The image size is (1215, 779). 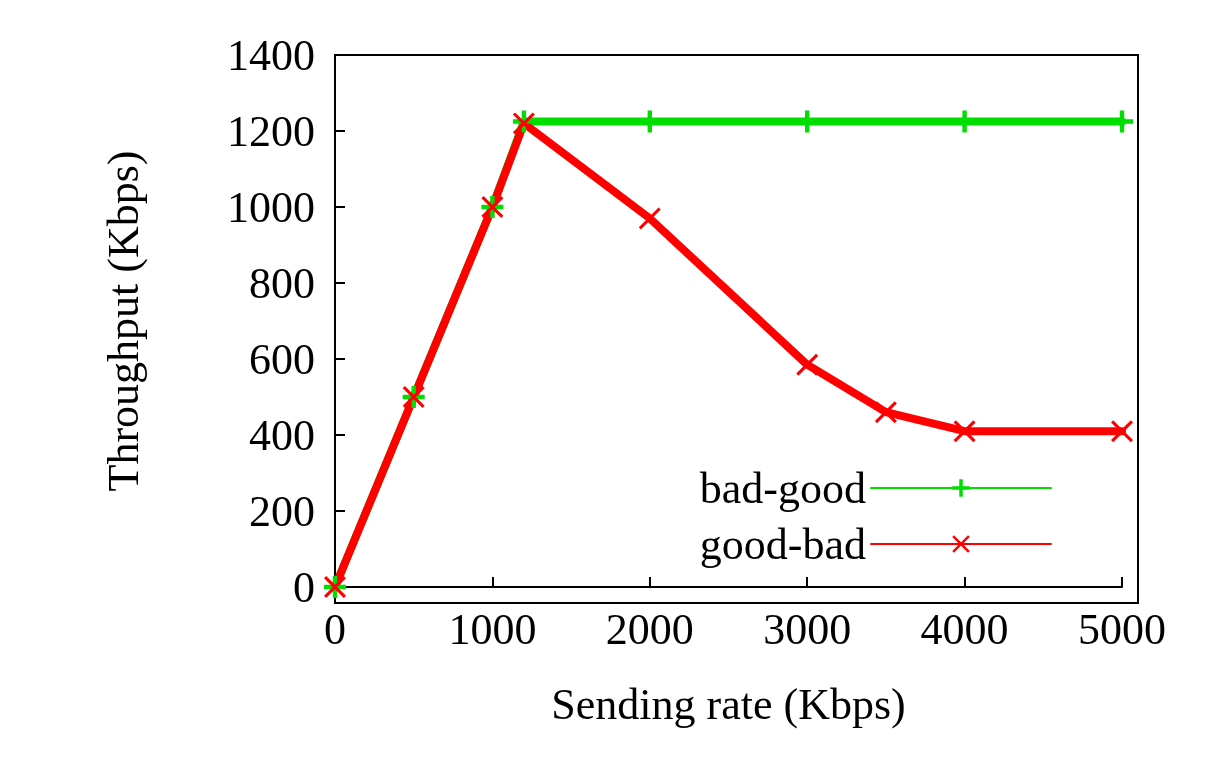 What do you see at coordinates (335, 629) in the screenshot?
I see `x-tick-label: 0` at bounding box center [335, 629].